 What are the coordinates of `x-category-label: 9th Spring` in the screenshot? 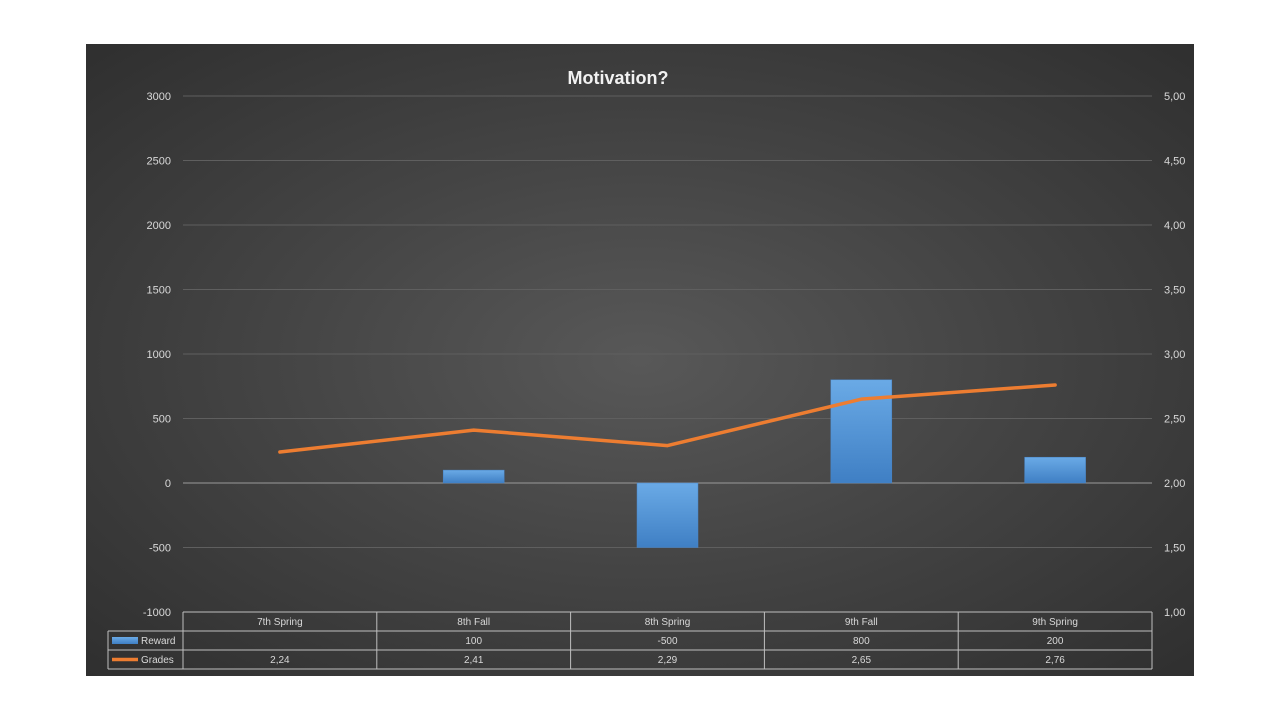 It's located at (1055, 622).